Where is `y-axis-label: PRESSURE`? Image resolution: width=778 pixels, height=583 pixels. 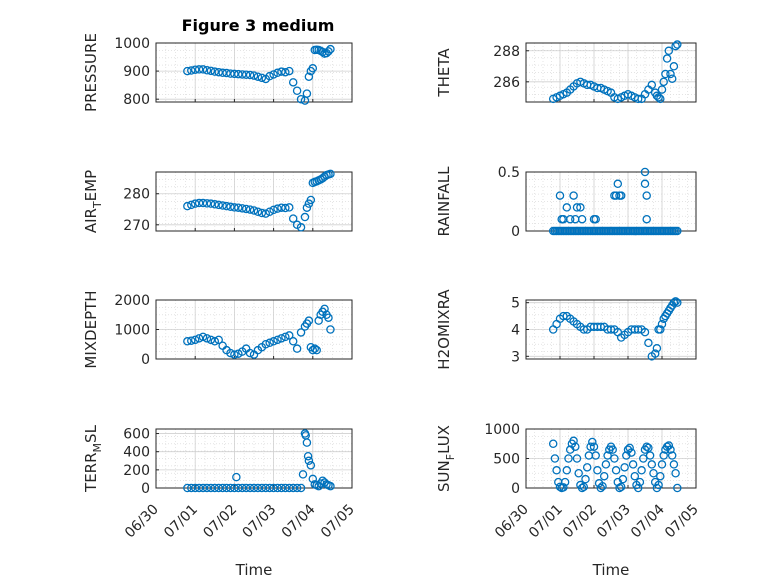
y-axis-label: PRESSURE is located at coordinates (91, 72).